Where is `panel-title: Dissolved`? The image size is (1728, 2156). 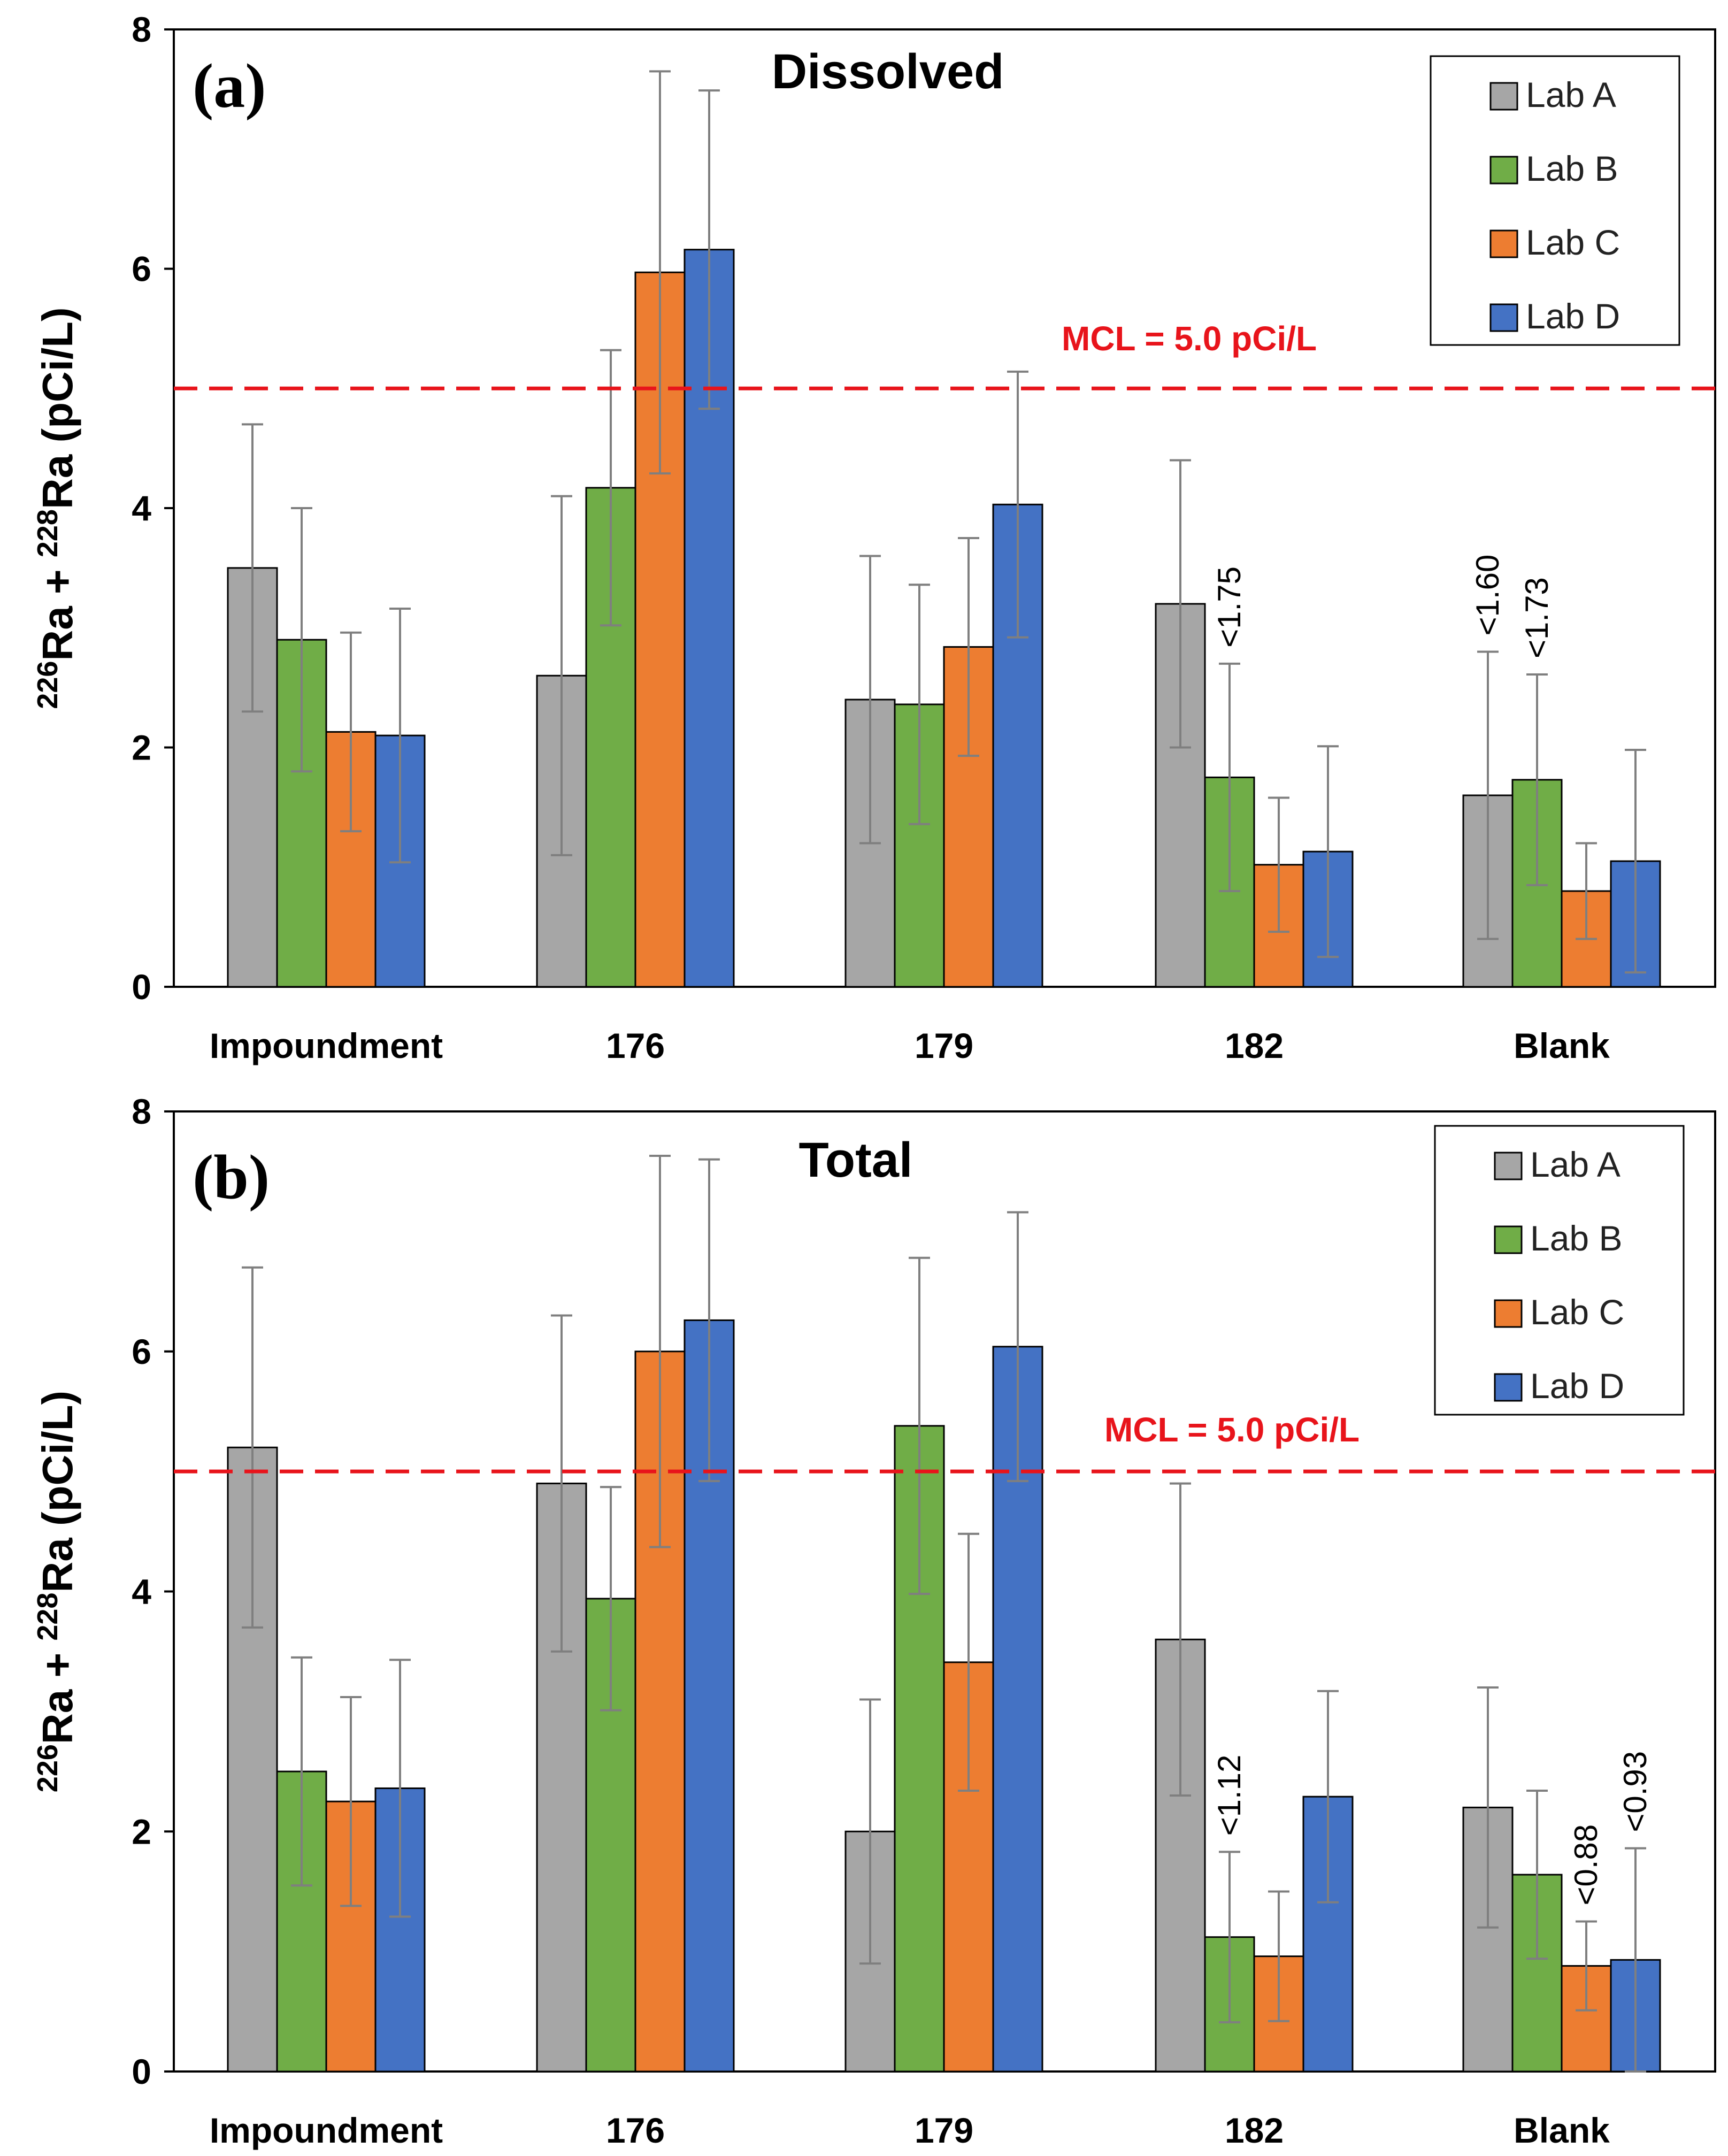 panel-title: Dissolved is located at coordinates (888, 71).